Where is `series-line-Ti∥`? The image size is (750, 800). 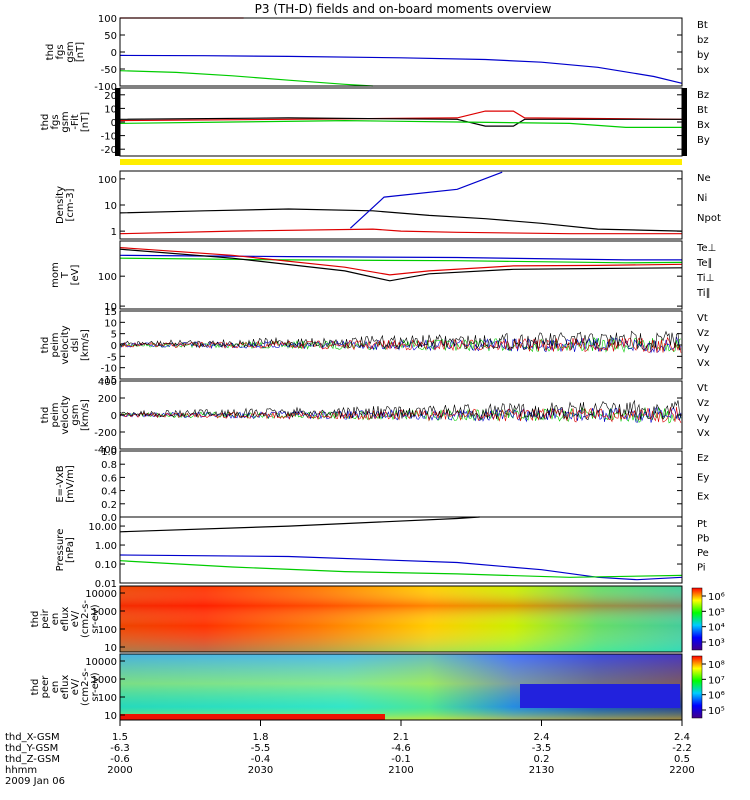 series-line-Ti∥ is located at coordinates (401, 260).